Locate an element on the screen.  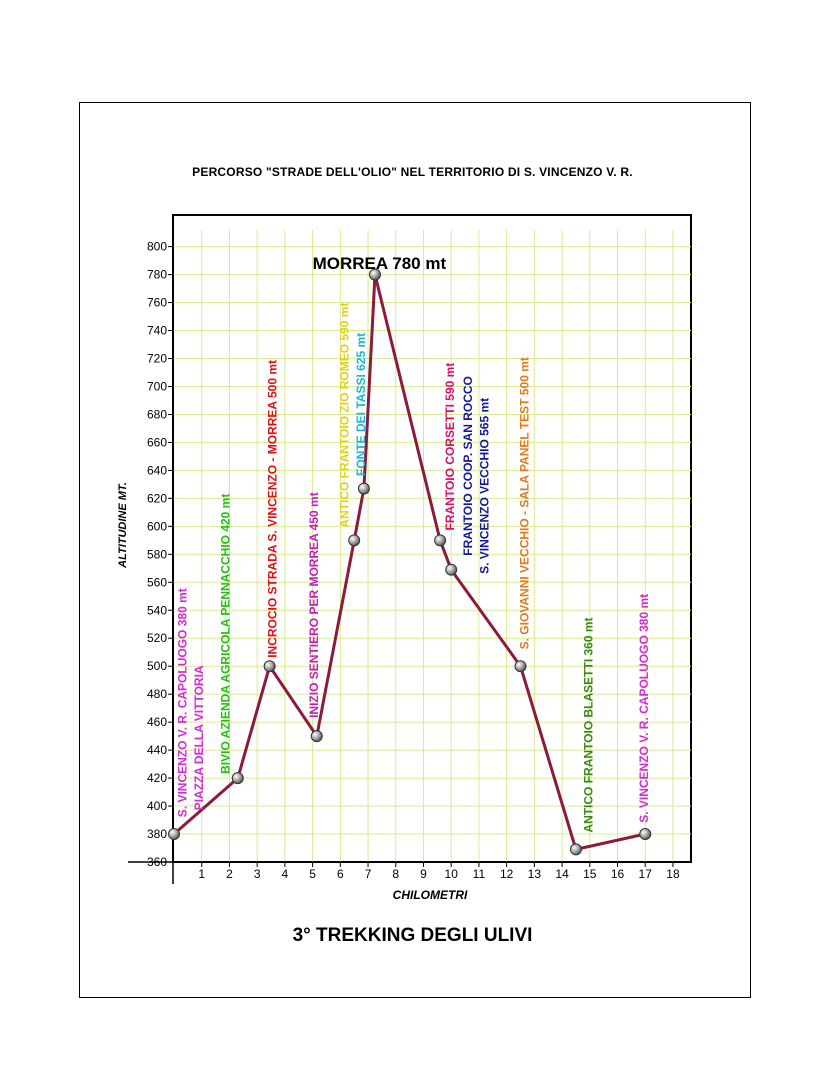
y-tick-label: 640 is located at coordinates (157, 470).